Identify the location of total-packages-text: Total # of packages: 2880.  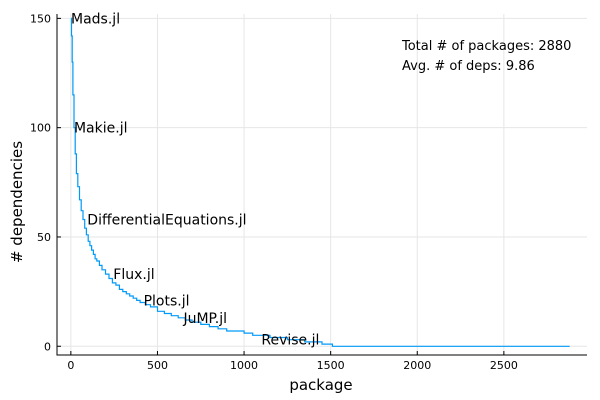
(486, 46).